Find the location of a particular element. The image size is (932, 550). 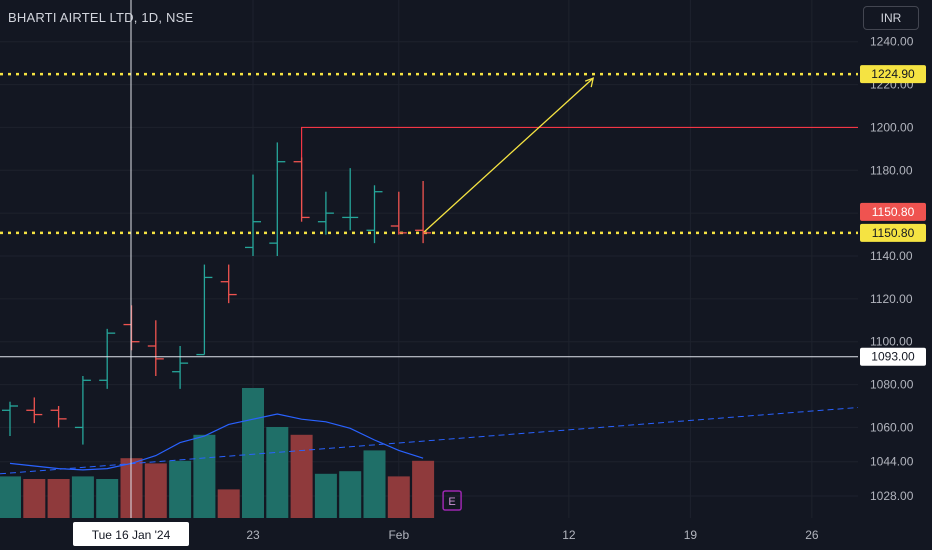

crosshair-price-tag: 1093.00 is located at coordinates (893, 357).